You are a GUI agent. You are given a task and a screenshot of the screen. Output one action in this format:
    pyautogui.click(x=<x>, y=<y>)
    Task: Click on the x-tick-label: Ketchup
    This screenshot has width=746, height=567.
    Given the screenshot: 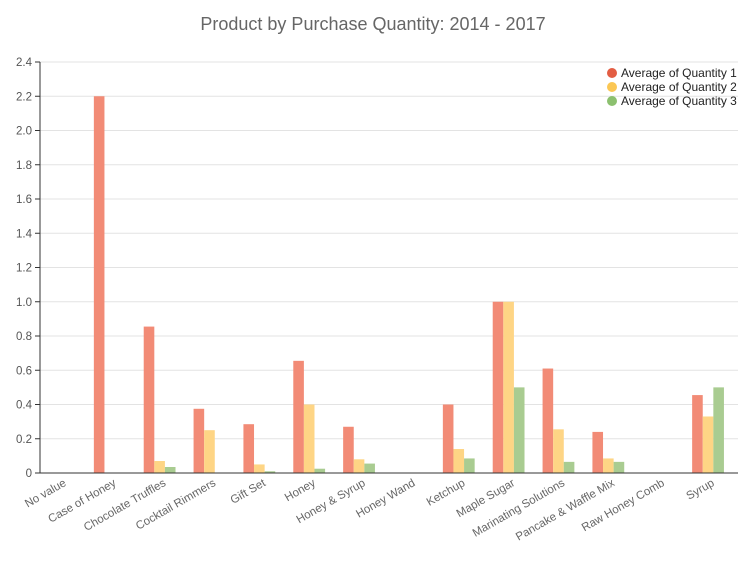 What is the action you would take?
    pyautogui.click(x=446, y=492)
    